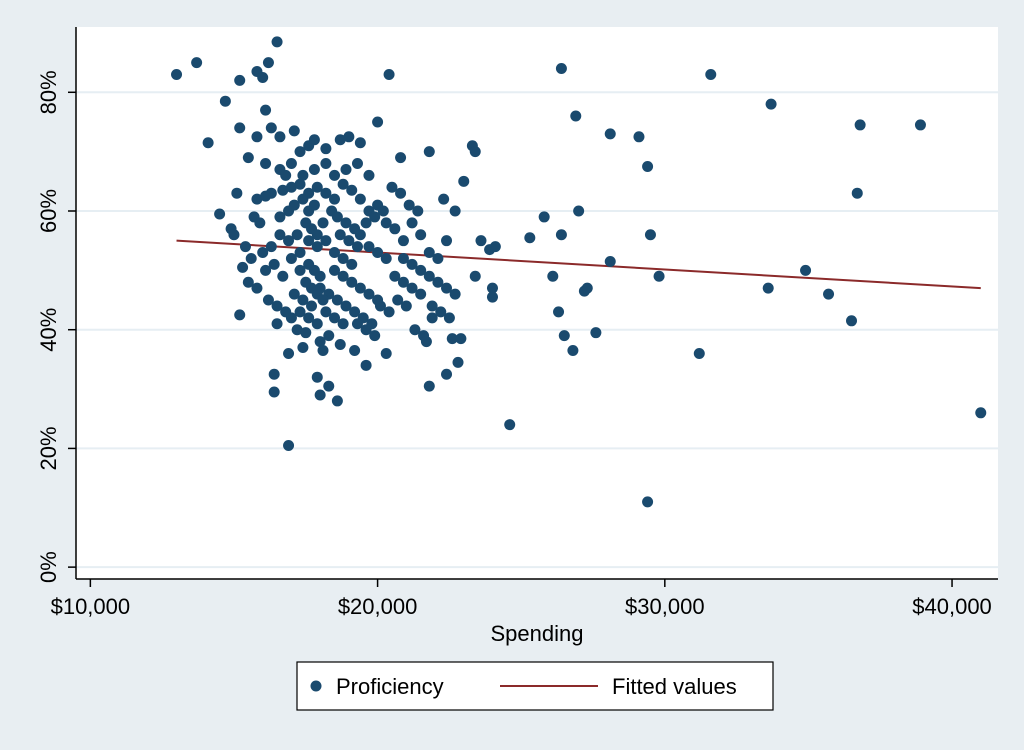 This screenshot has height=750, width=1024. I want to click on x-tick-label: $20,000, so click(378, 606).